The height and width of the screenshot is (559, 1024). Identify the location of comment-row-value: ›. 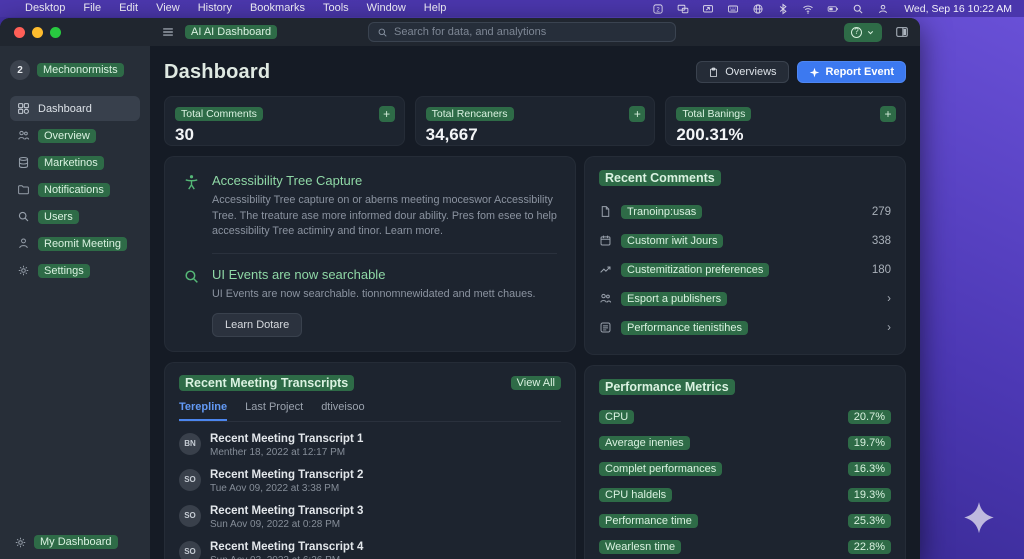
(889, 327).